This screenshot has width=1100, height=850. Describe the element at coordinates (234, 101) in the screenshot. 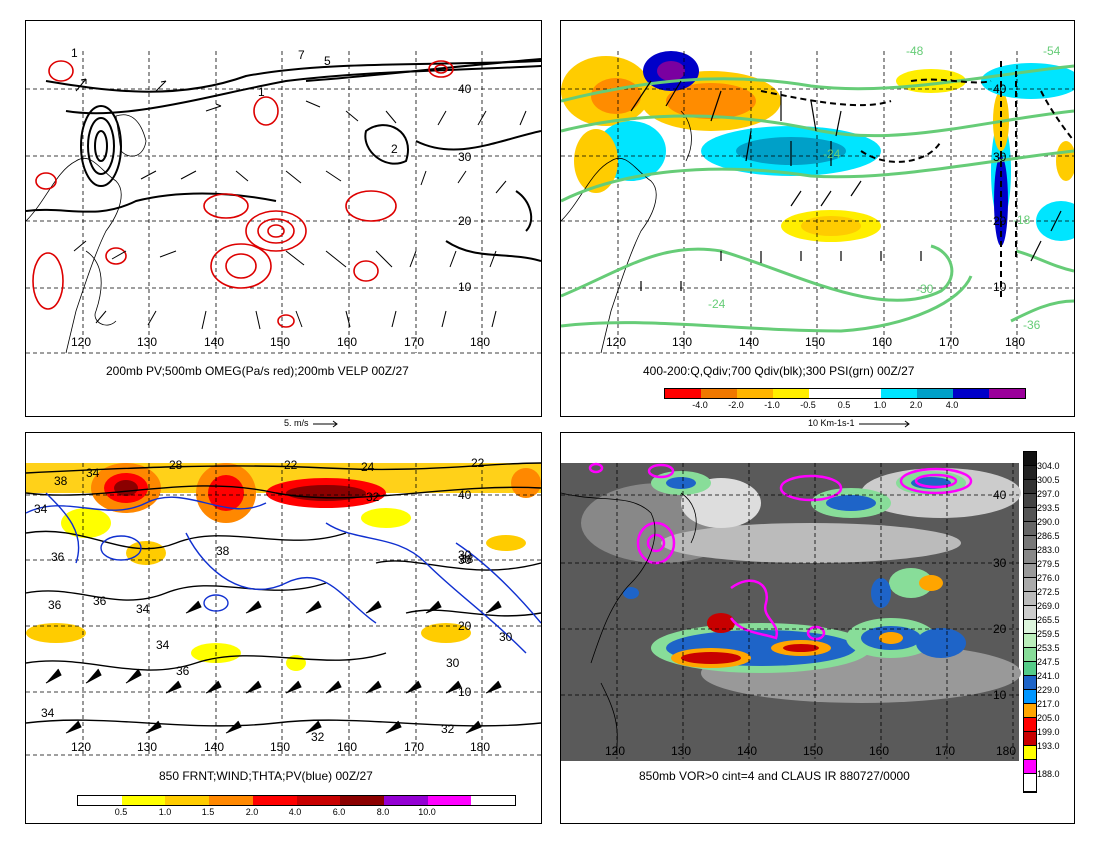

I see `contour-labels: 1 1 7 5 2` at that location.